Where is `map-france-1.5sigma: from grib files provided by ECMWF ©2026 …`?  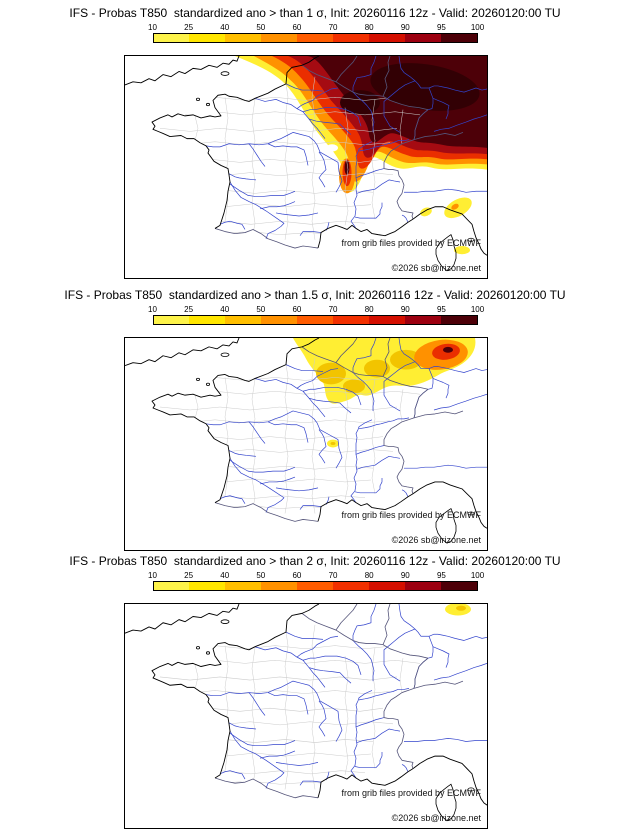 map-france-1.5sigma: from grib files provided by ECMWF ©2026 … is located at coordinates (306, 444).